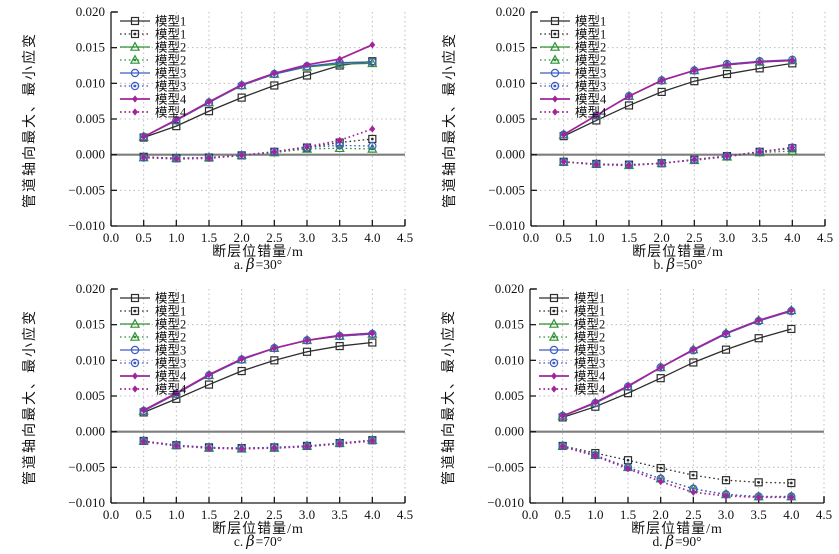  I want to click on caption-index: c., so click(238, 541).